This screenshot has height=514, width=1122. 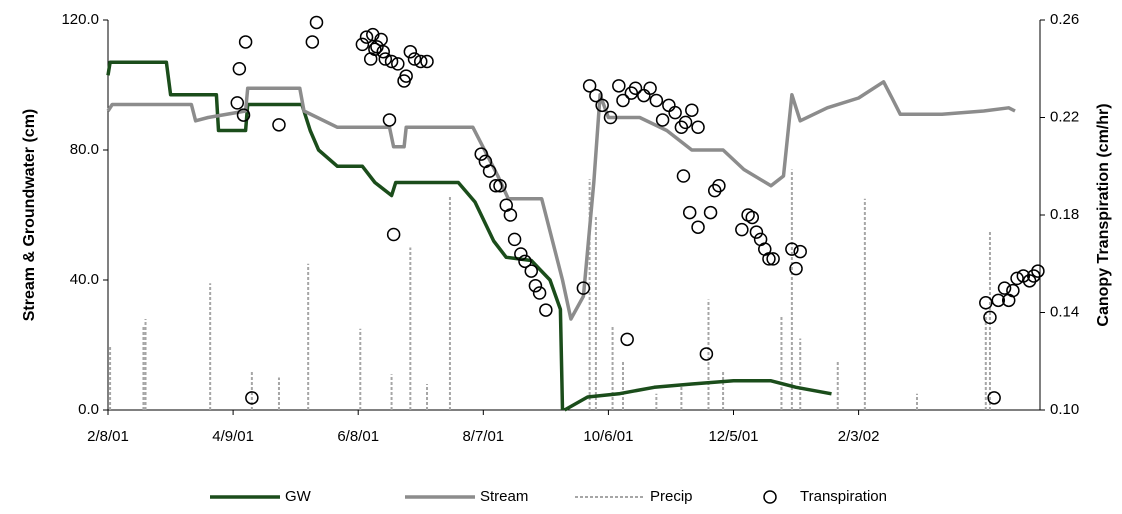 I want to click on x-tick-label: 8/7/01, so click(x=483, y=436).